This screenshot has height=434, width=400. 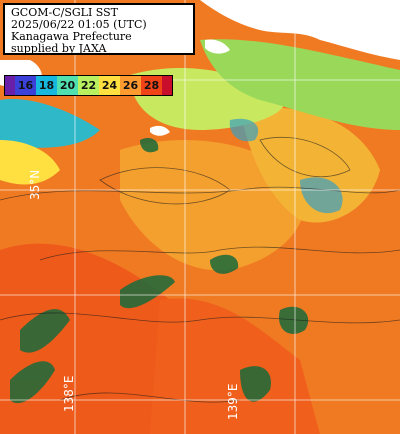 I want to click on coastal-water-bay, so click(x=300, y=85).